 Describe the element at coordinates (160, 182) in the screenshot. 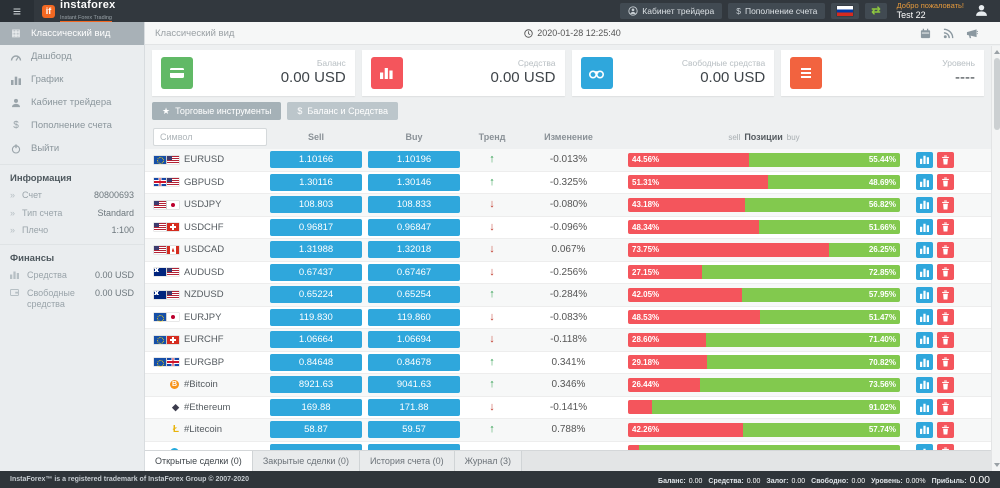

I see `flag-gb-icon` at that location.